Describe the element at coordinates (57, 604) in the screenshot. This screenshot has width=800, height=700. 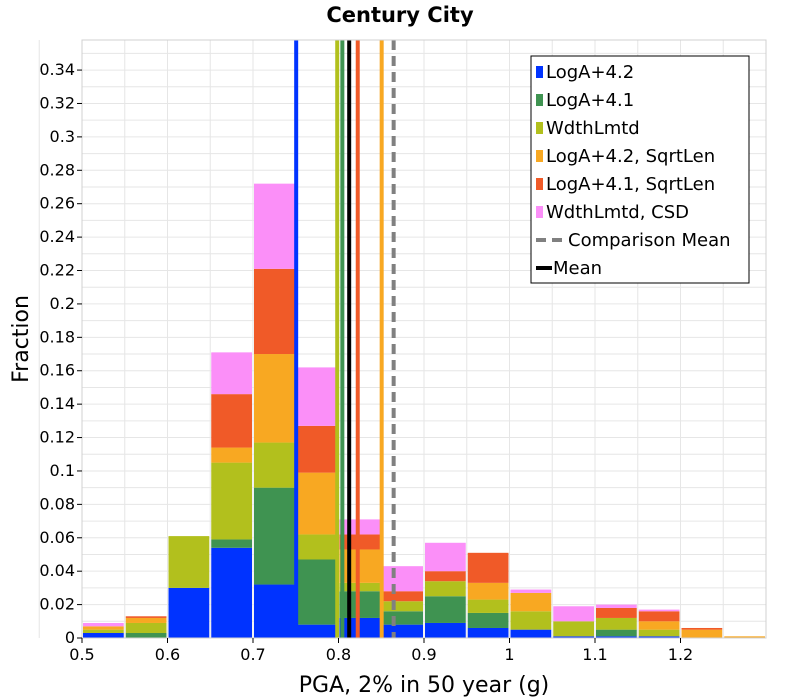
I see `y-tick-label: 0.02` at that location.